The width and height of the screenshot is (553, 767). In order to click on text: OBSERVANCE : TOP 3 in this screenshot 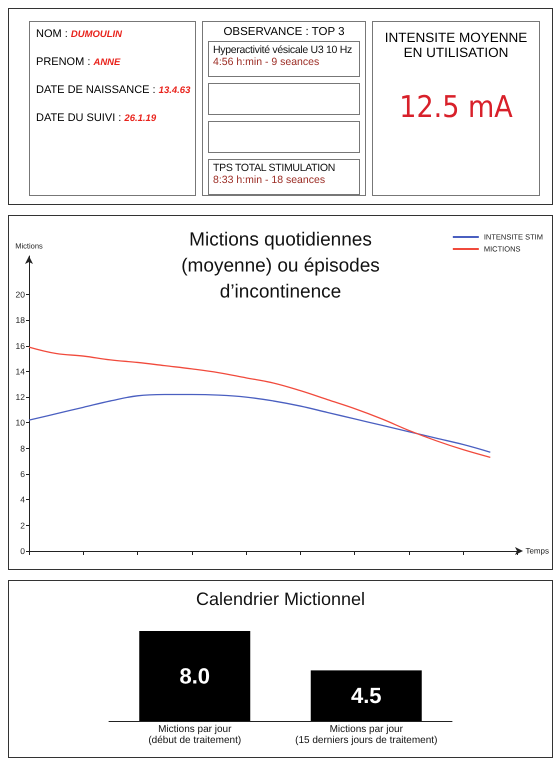, I will do `click(284, 32)`.